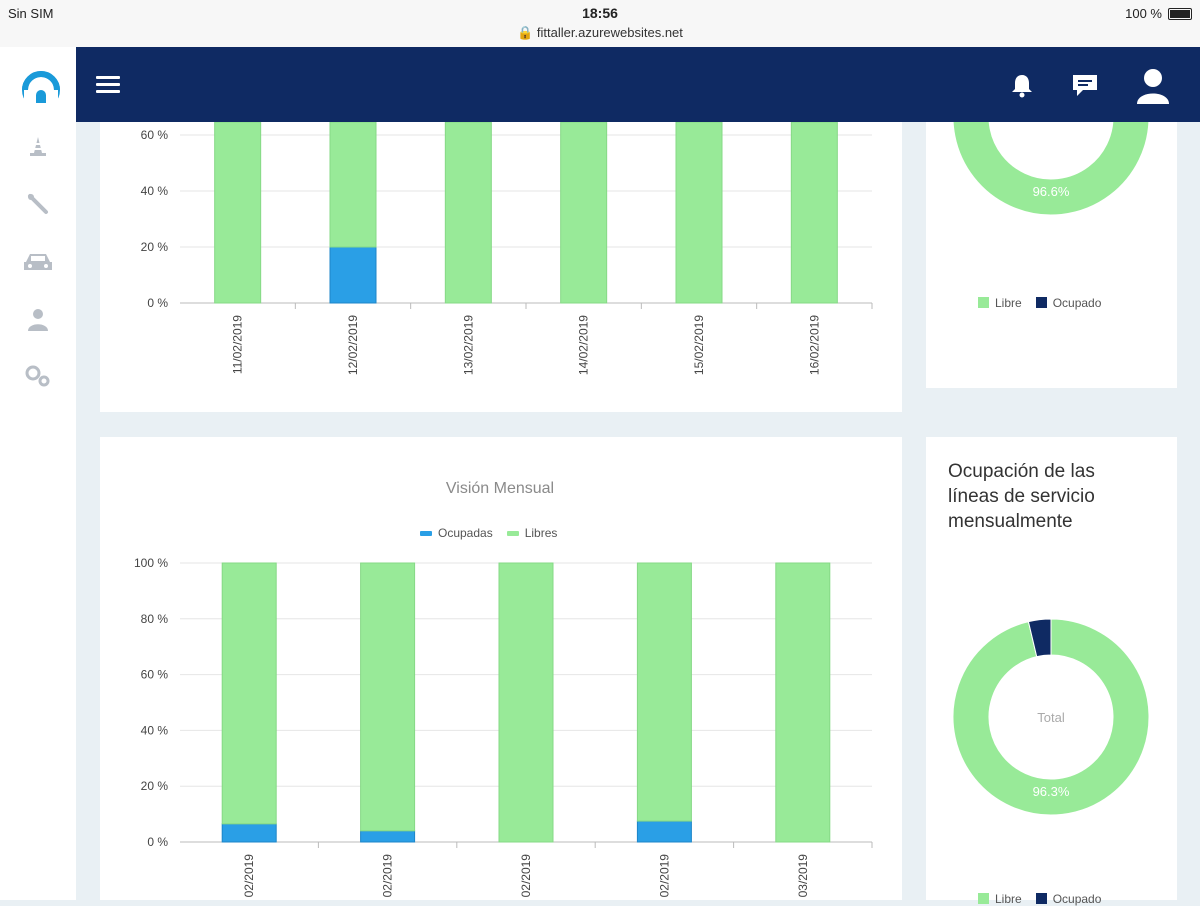 Image resolution: width=1200 pixels, height=906 pixels. I want to click on traffic-cone-icon, so click(38, 151).